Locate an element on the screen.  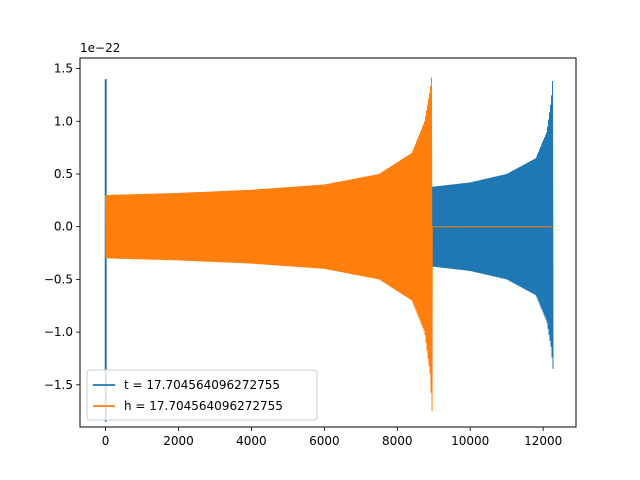
legend-label: t = 17.704564096272755 is located at coordinates (202, 385).